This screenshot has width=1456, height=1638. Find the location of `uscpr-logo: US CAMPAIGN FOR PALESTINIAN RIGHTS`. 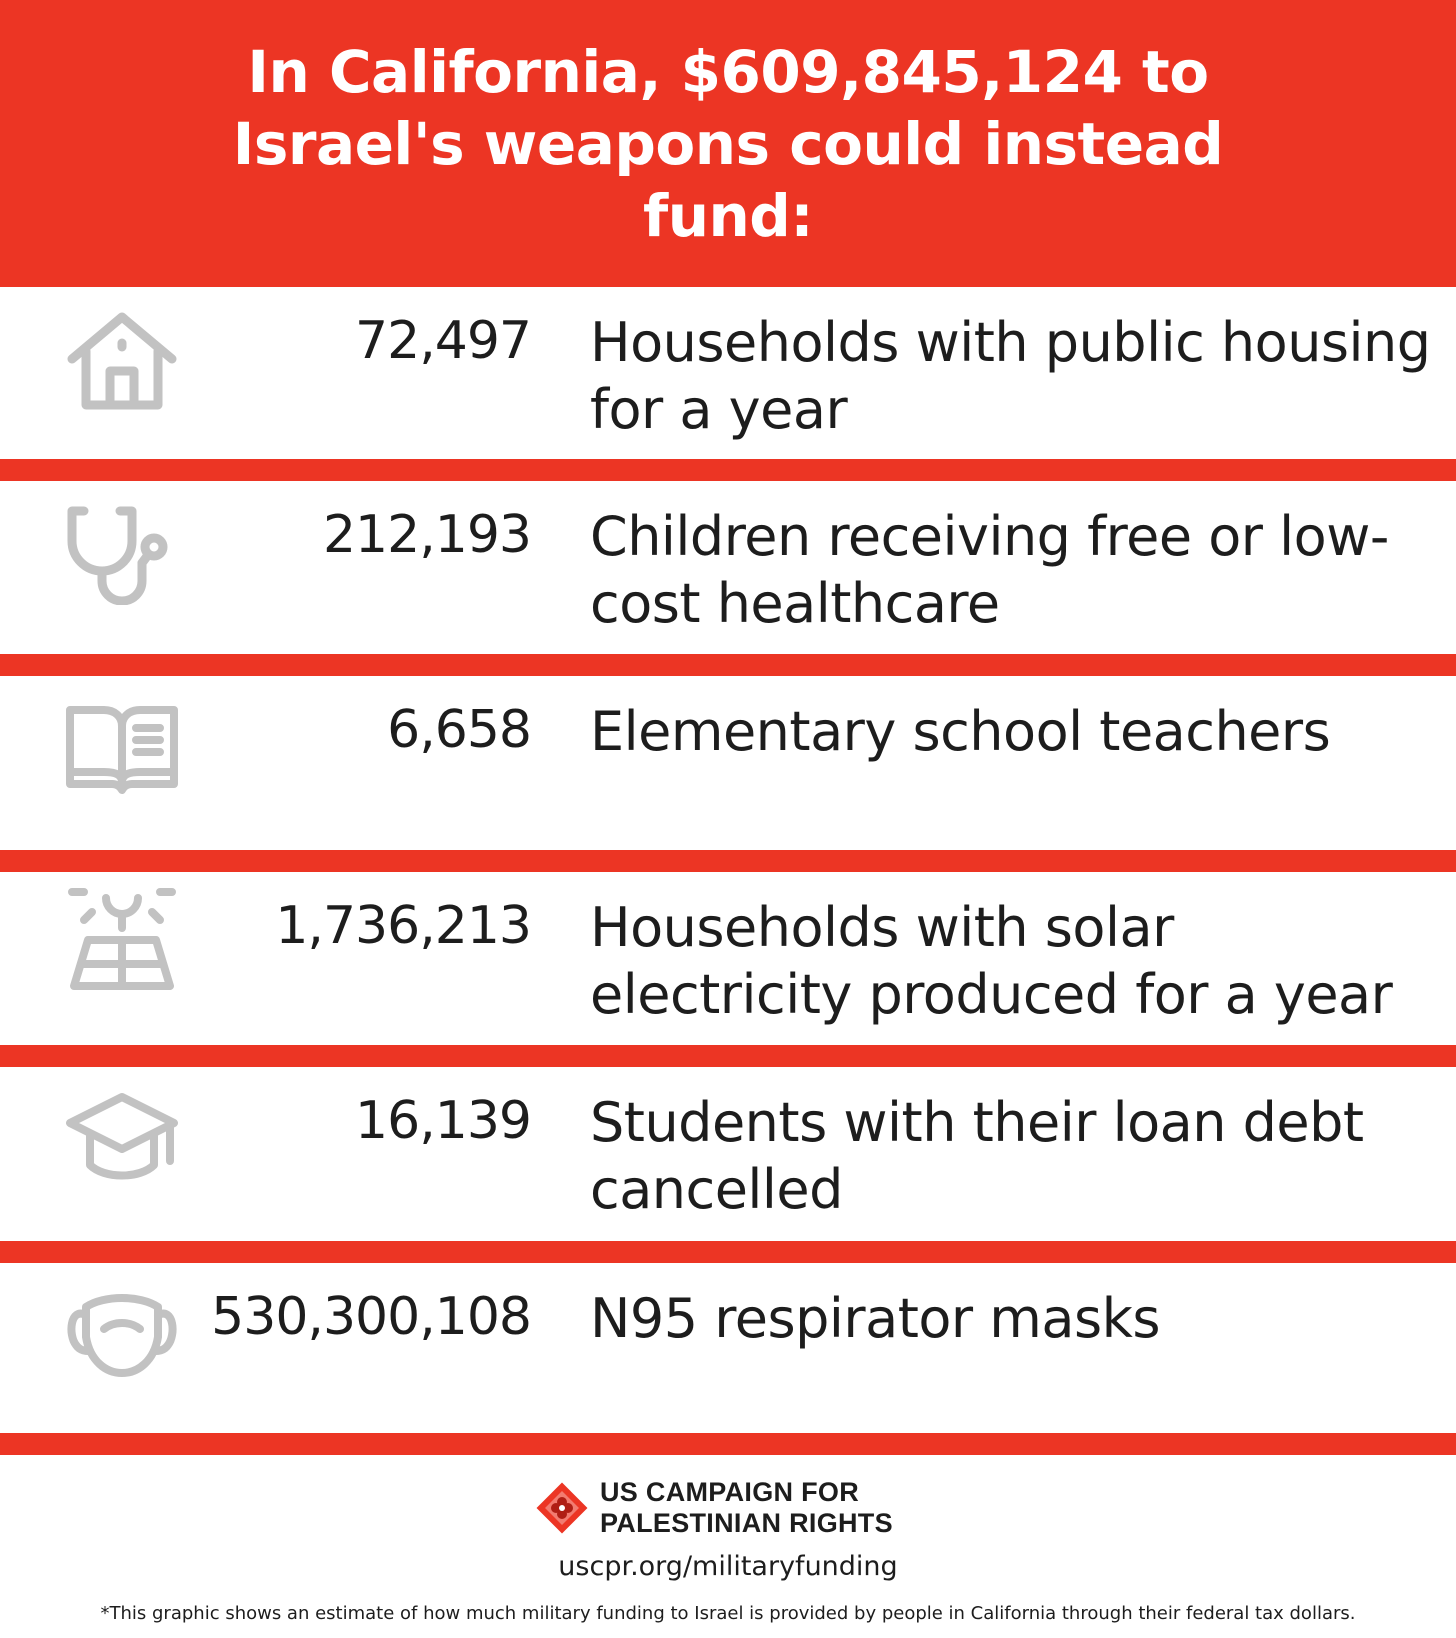

uscpr-logo: US CAMPAIGN FOR PALESTINIAN RIGHTS is located at coordinates (714, 1508).